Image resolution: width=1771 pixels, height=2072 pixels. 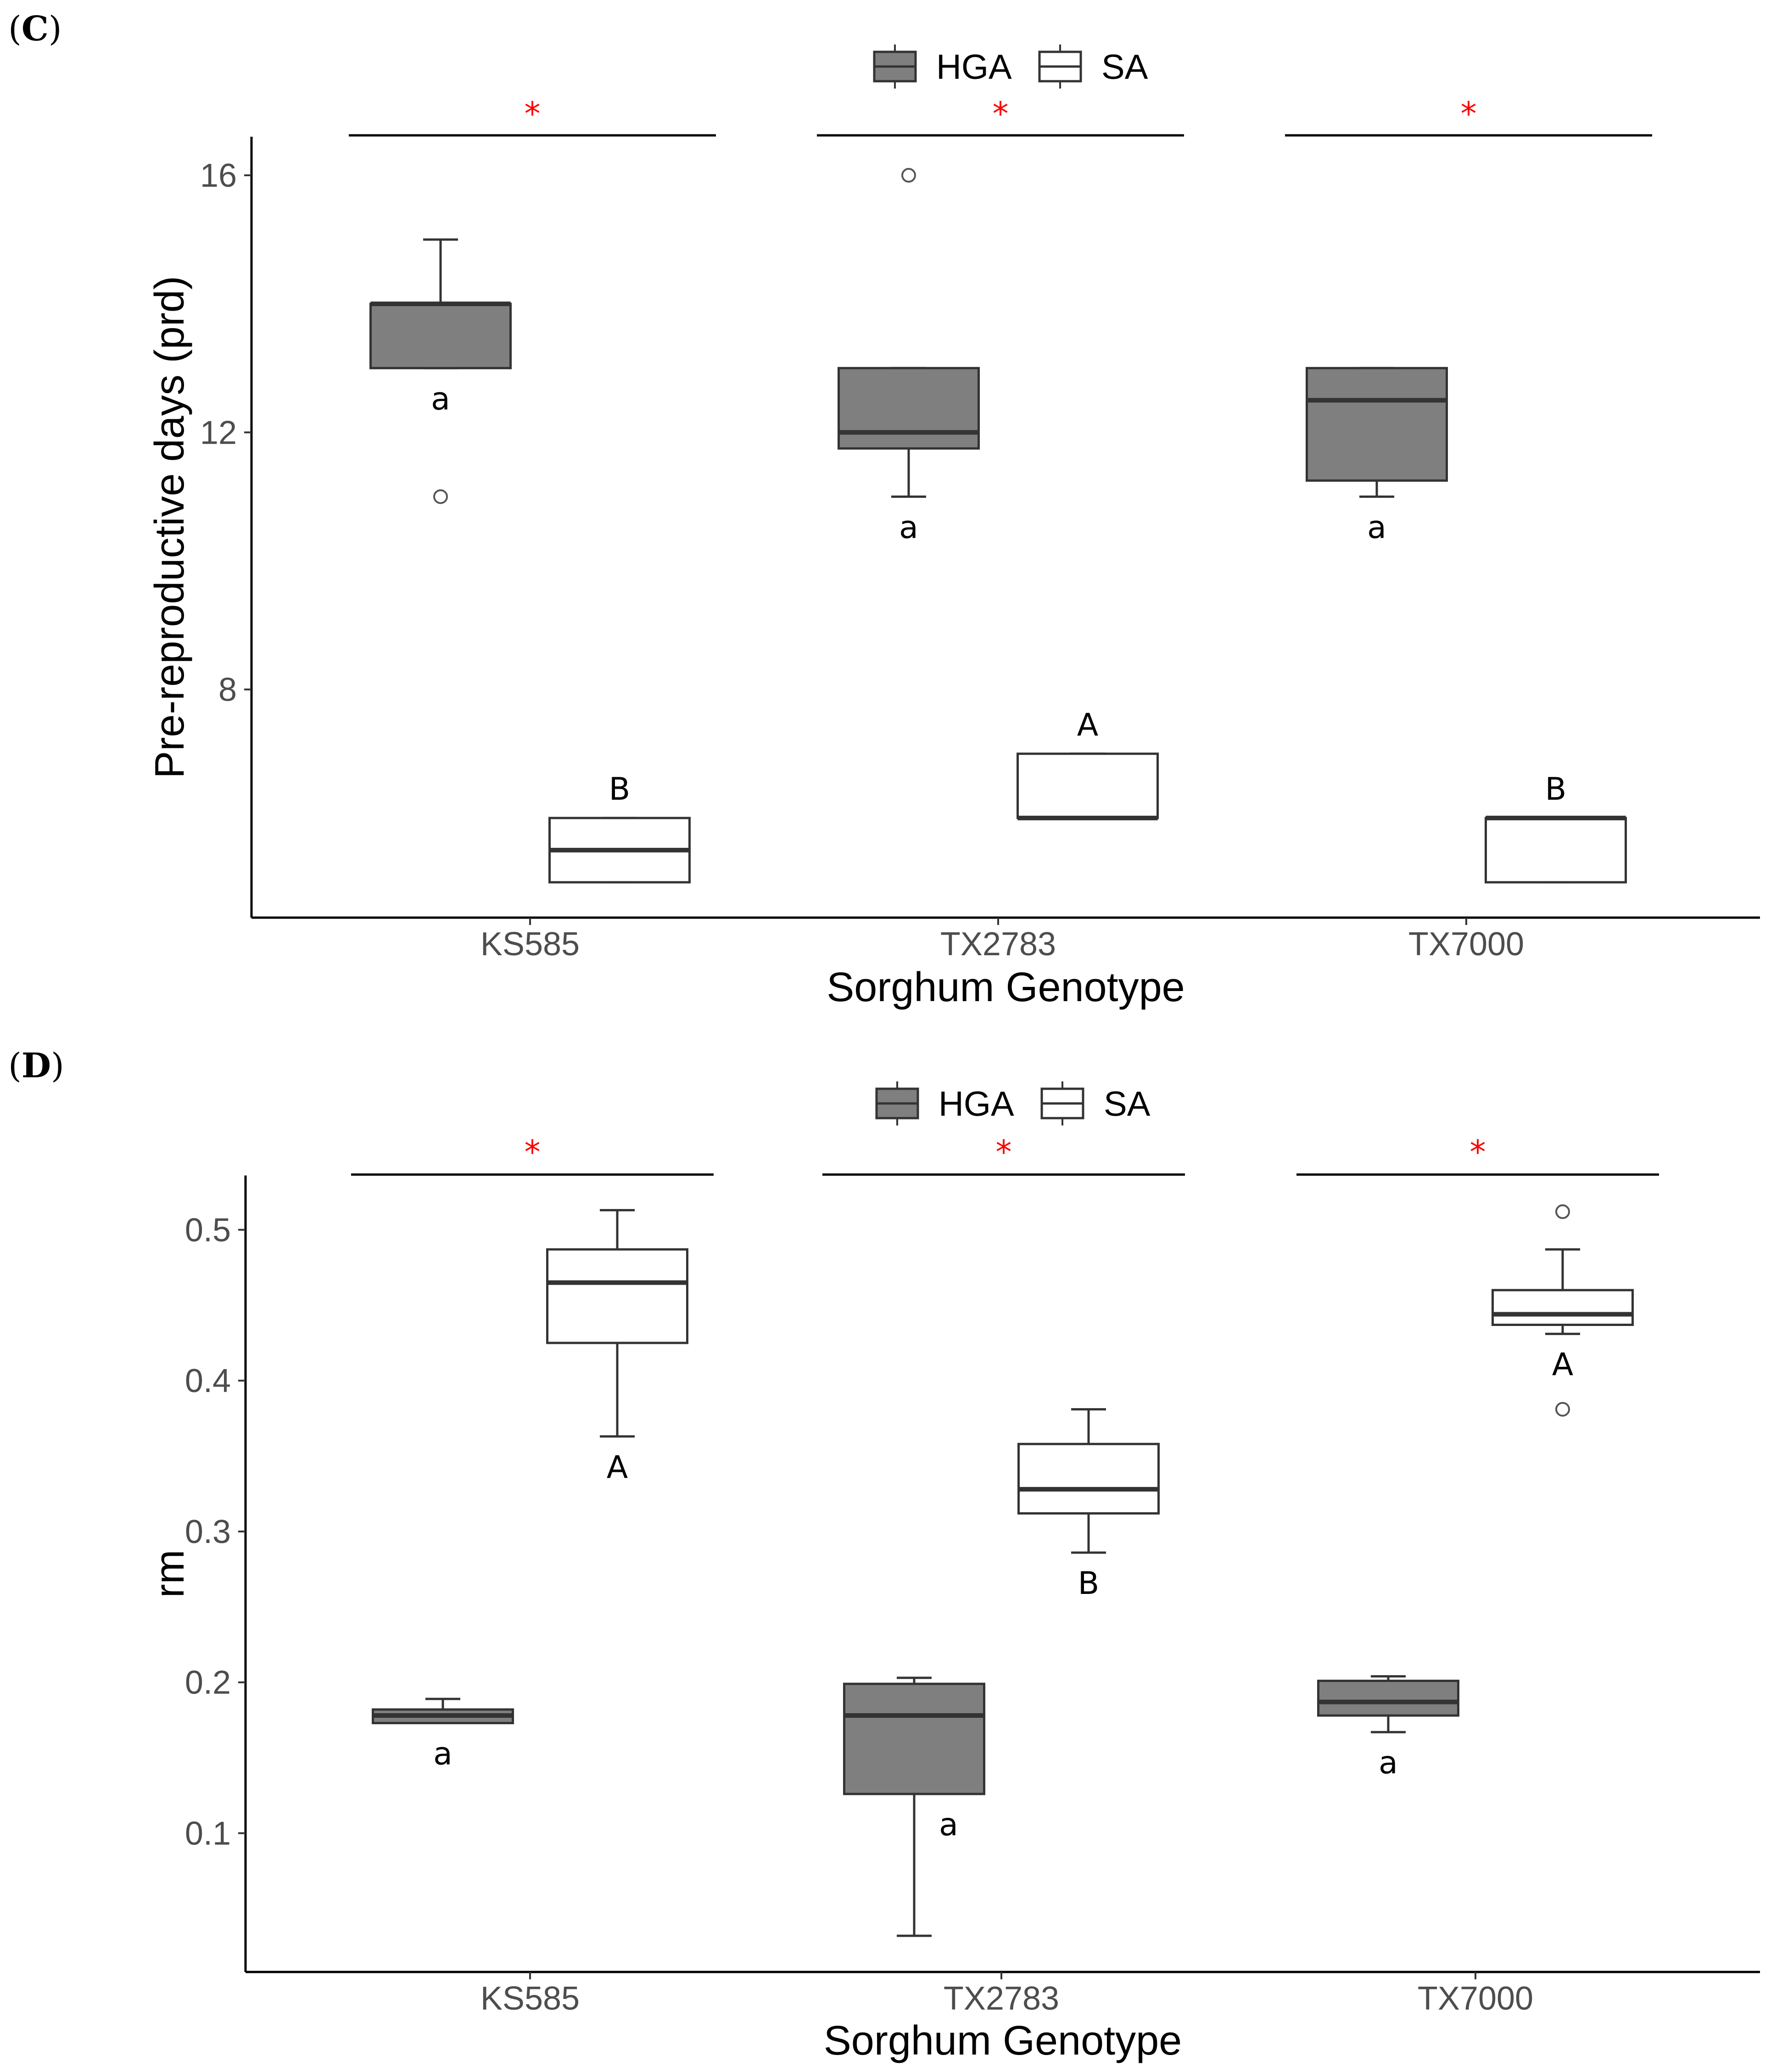 I want to click on y-tick-label: 8, so click(x=228, y=690).